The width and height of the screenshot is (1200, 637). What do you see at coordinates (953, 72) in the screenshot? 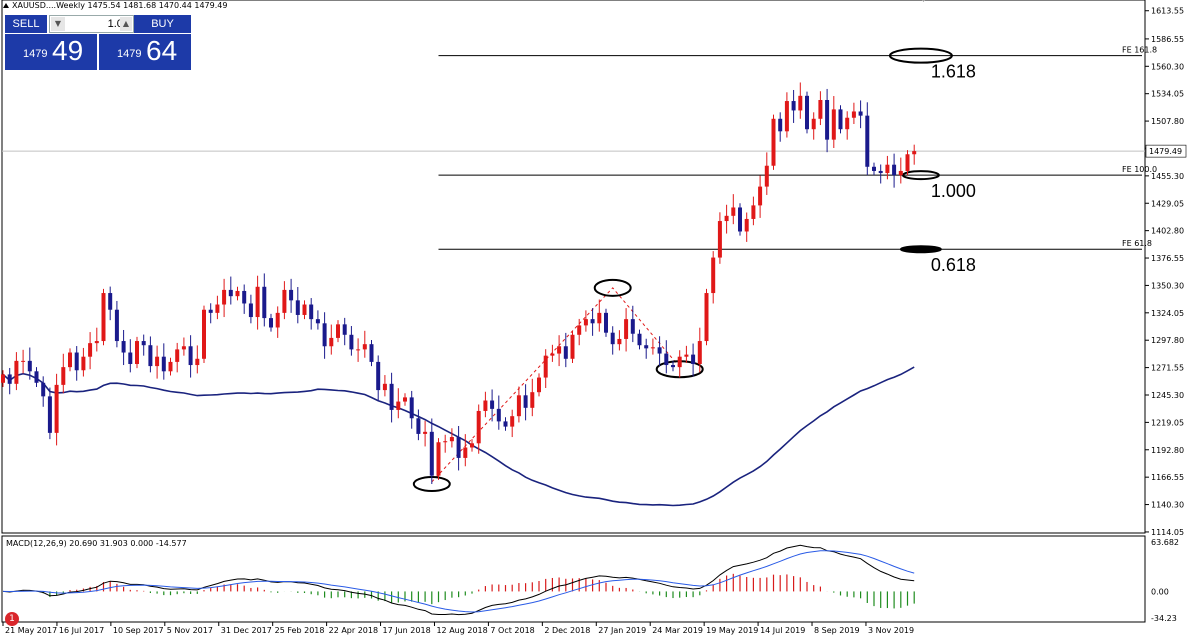
I see `fib-level-label: 1.618` at bounding box center [953, 72].